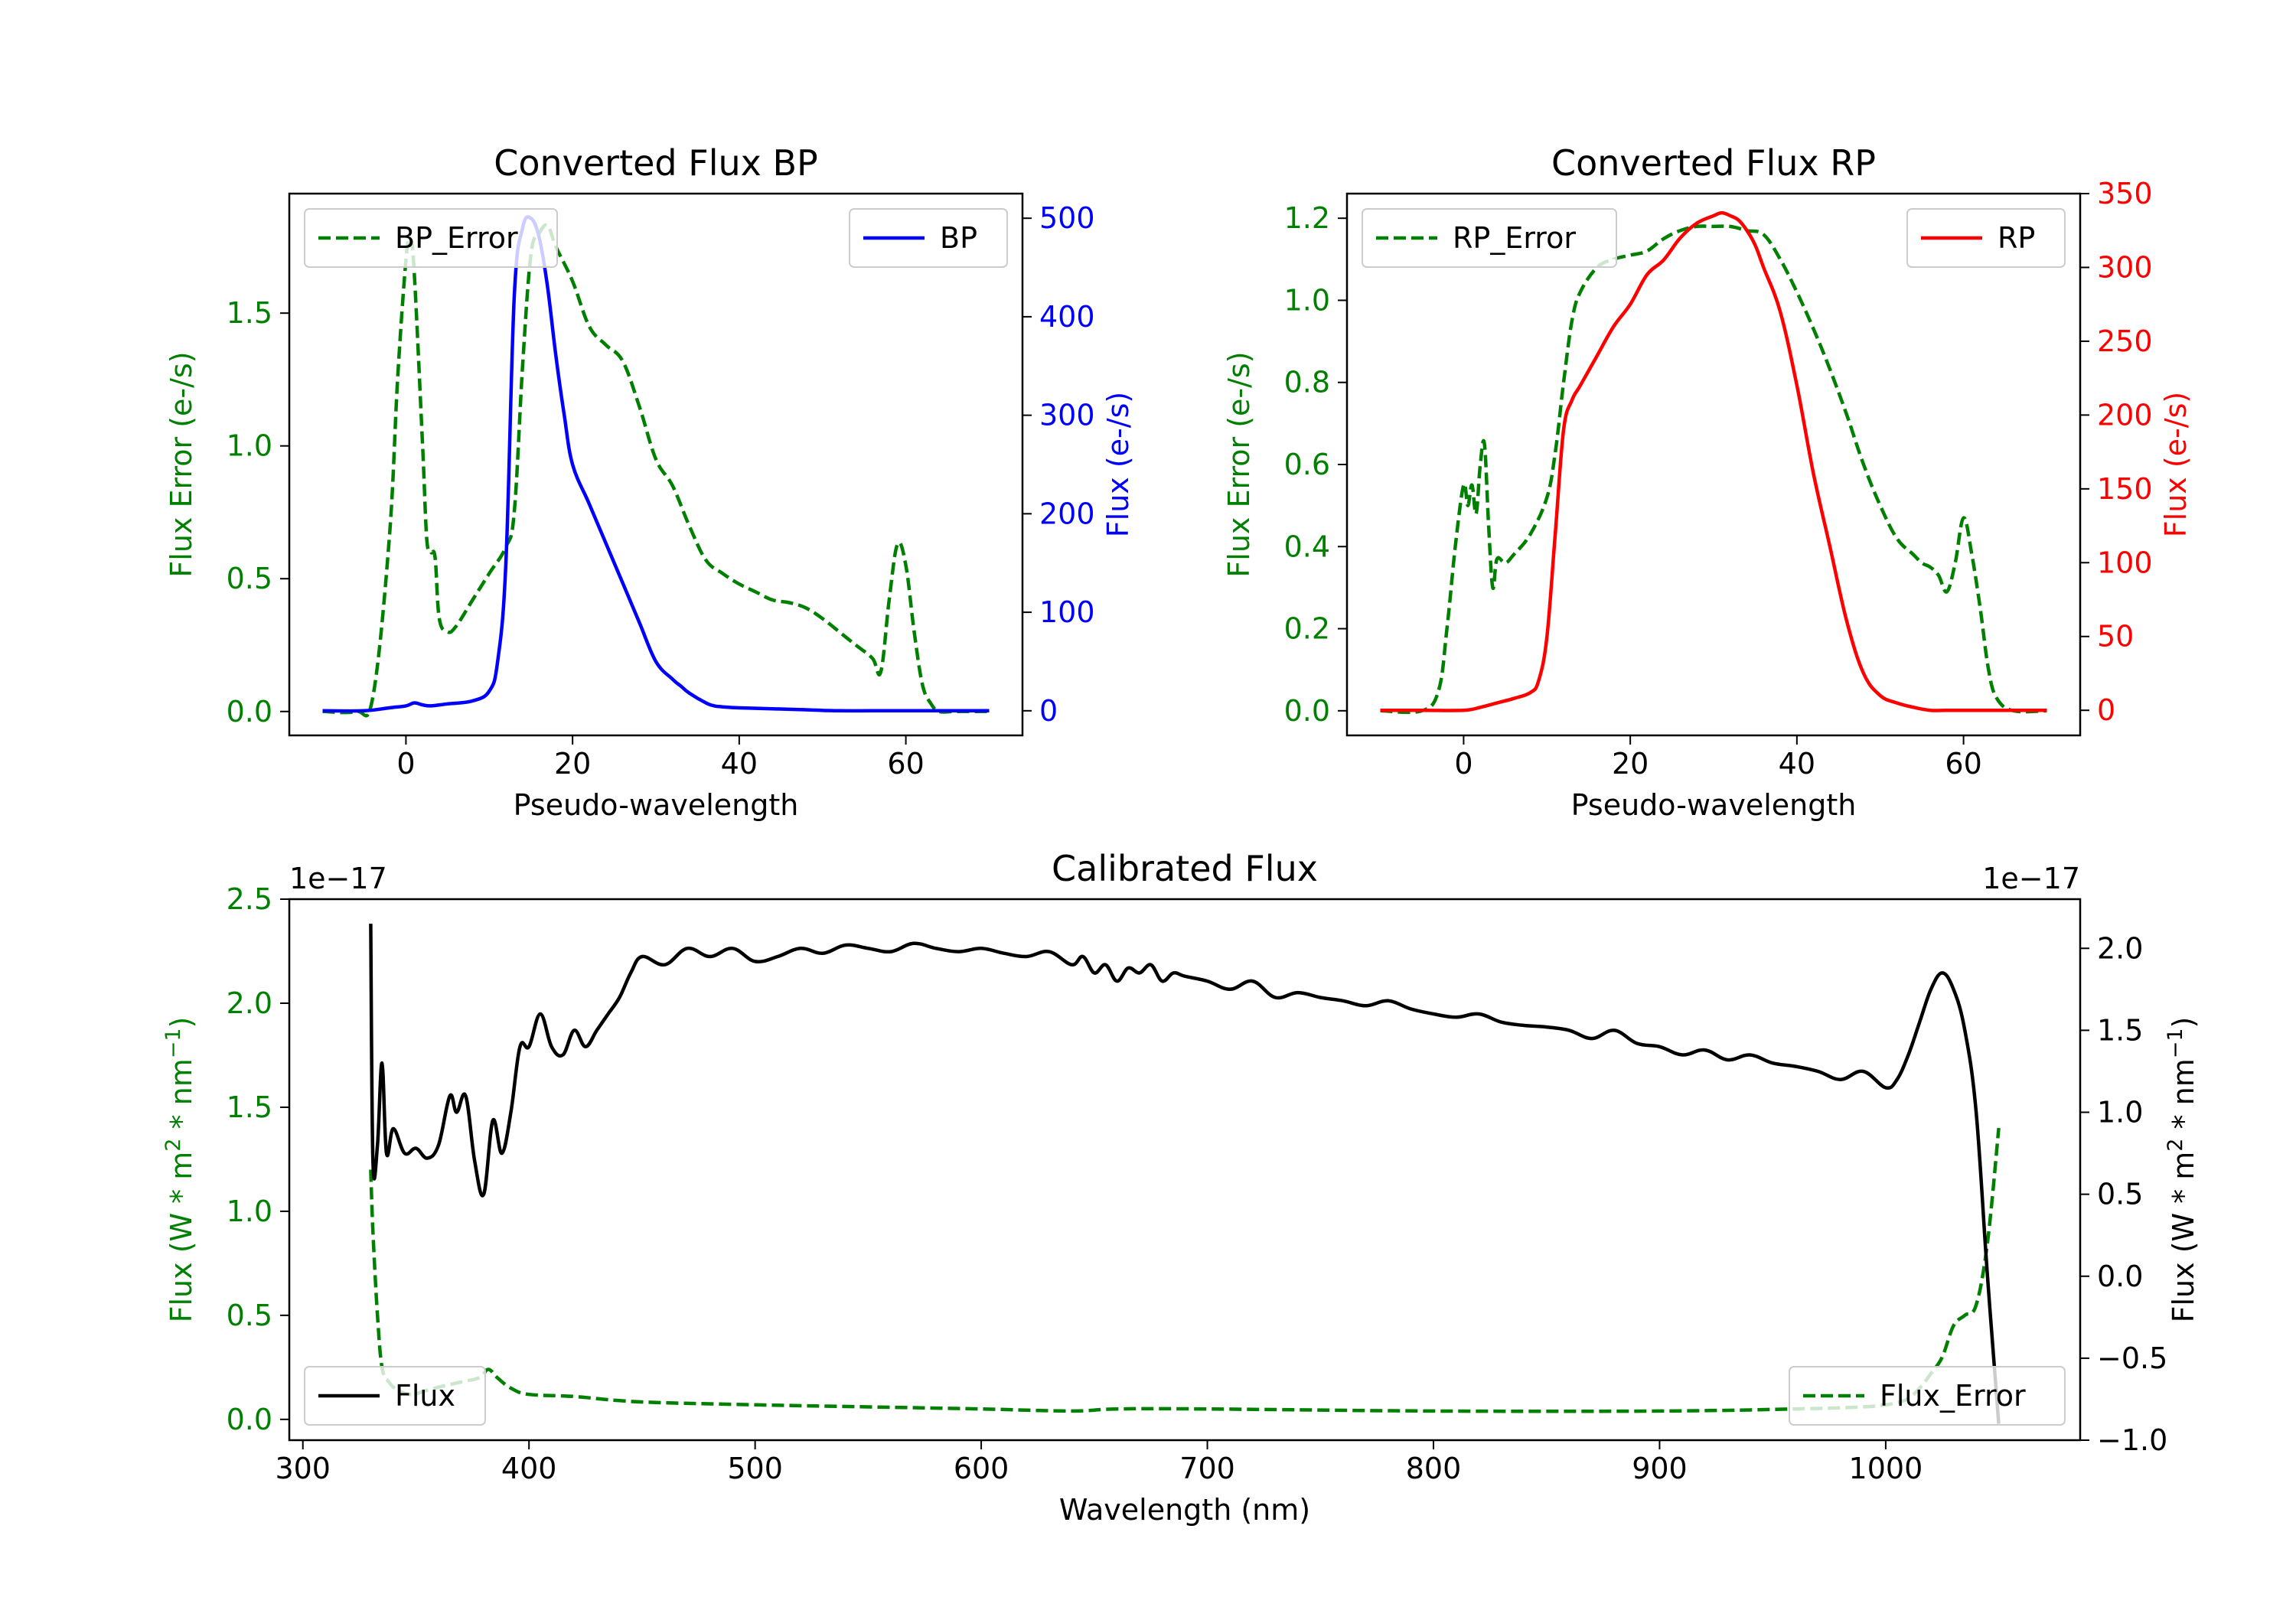  I want to click on x-tick-label: 800, so click(1434, 1468).